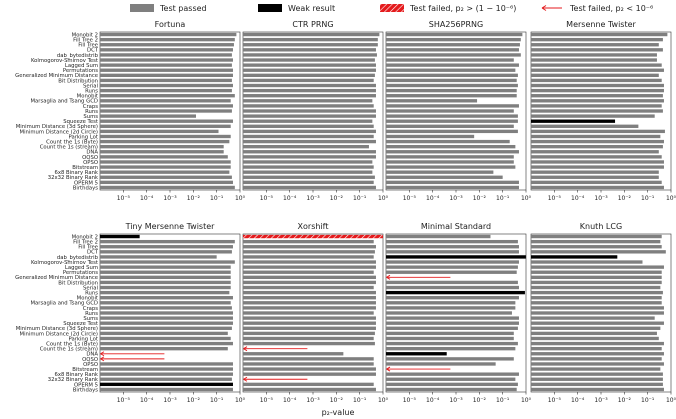 Image resolution: width=676 pixels, height=419 pixels. Describe the element at coordinates (90, 360) in the screenshot. I see `test-label: OQSO` at that location.